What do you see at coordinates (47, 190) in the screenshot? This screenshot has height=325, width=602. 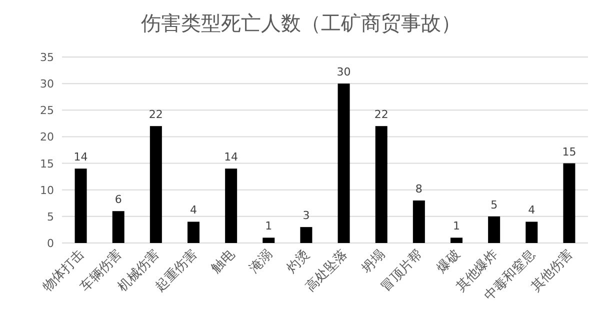 I see `y-tick-label: 10` at bounding box center [47, 190].